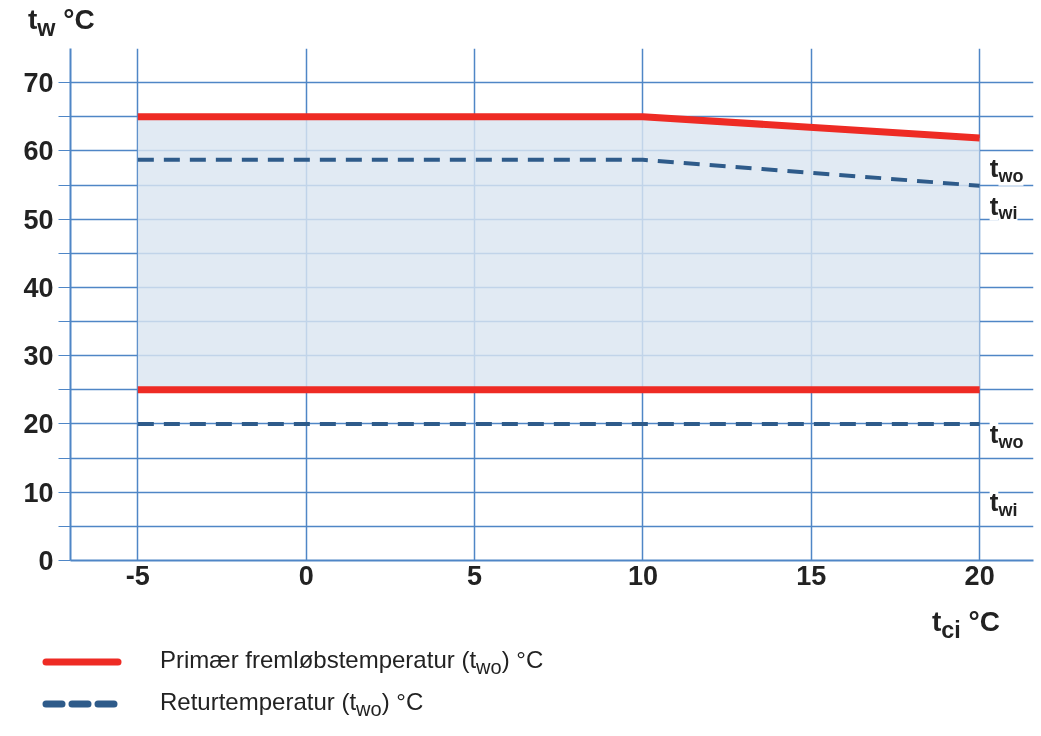  What do you see at coordinates (306, 575) in the screenshot?
I see `x-tick-label: 0` at bounding box center [306, 575].